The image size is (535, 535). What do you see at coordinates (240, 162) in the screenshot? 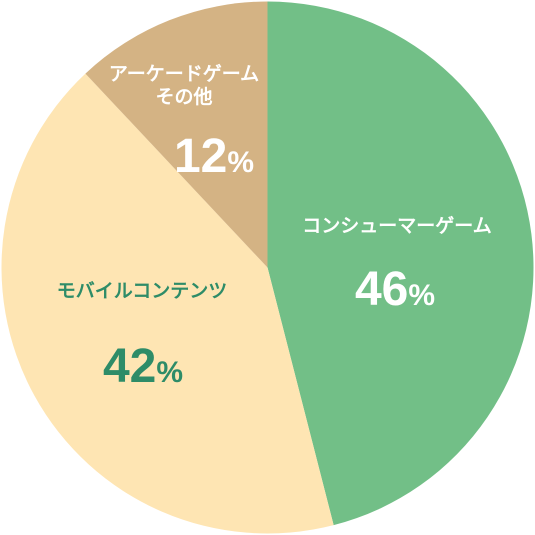
I see `slice-unit-2: %` at bounding box center [240, 162].